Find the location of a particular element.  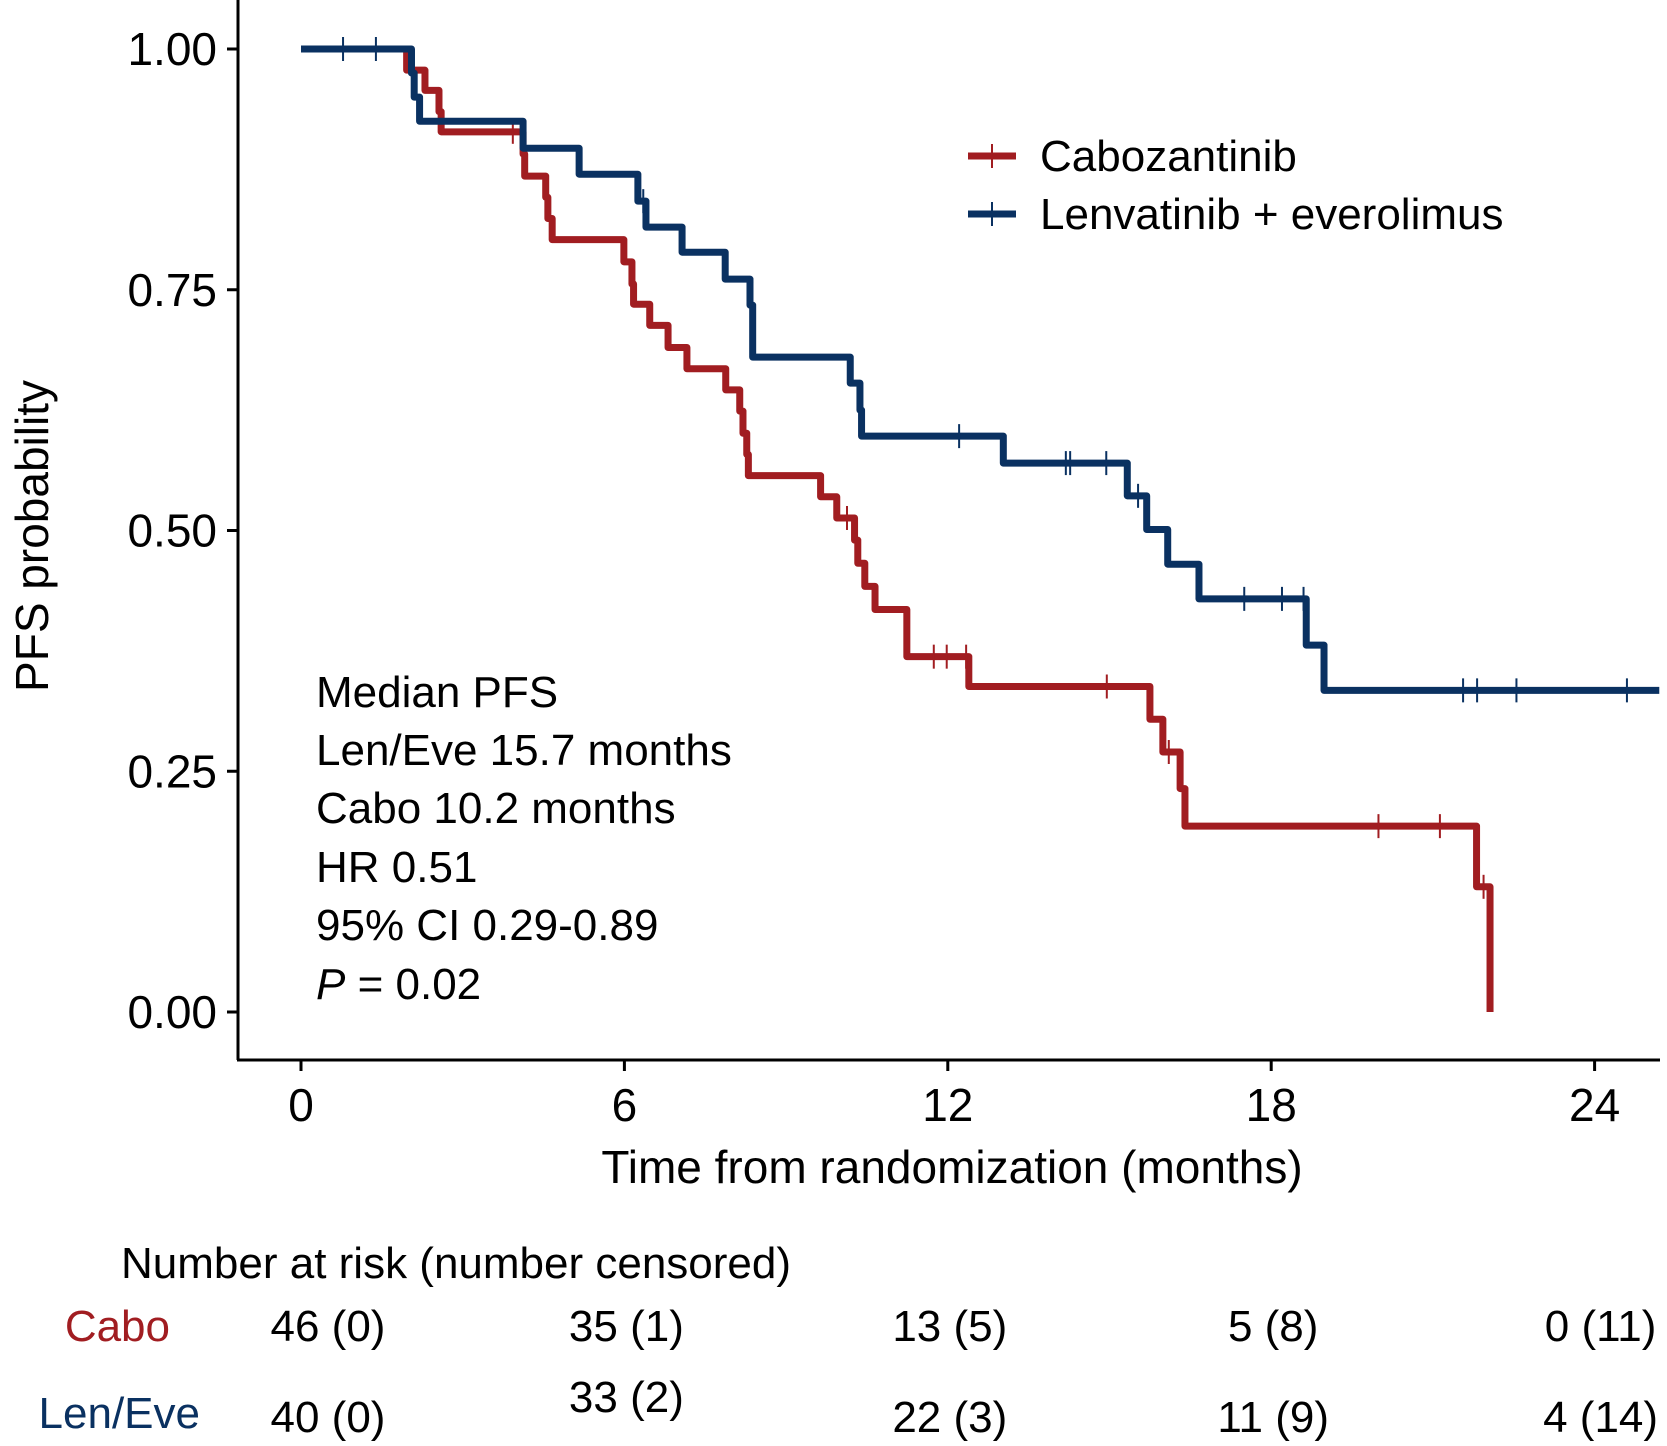

p-value-text: = 0.02 is located at coordinates (413, 984).